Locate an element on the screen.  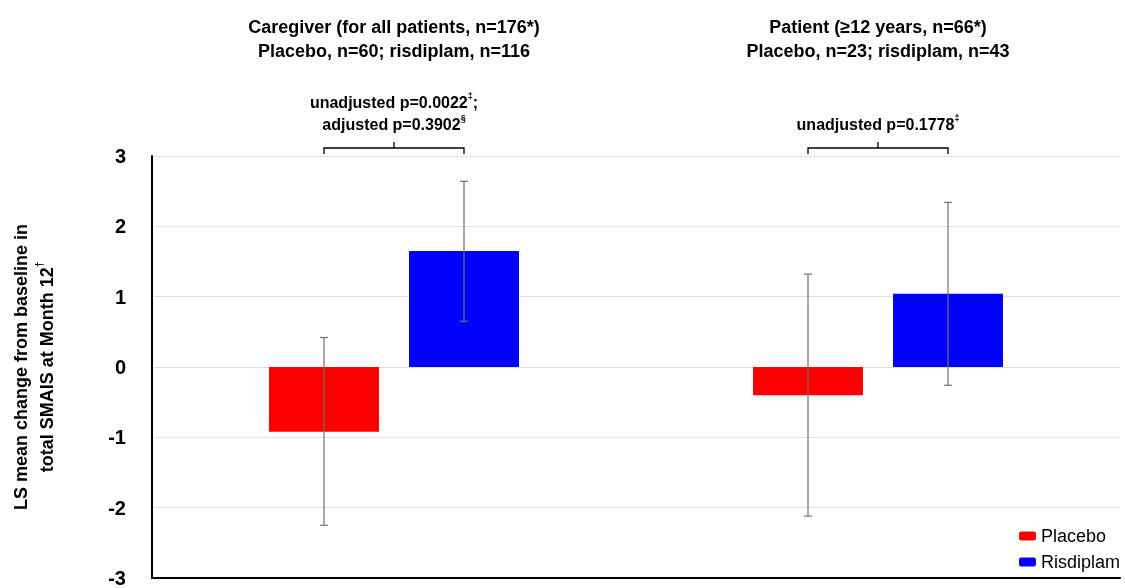
x-tick-label: Caregiver (for all patients, n=176*) Placebo, n=60; risdiplam, n=116 is located at coordinates (394, 39).